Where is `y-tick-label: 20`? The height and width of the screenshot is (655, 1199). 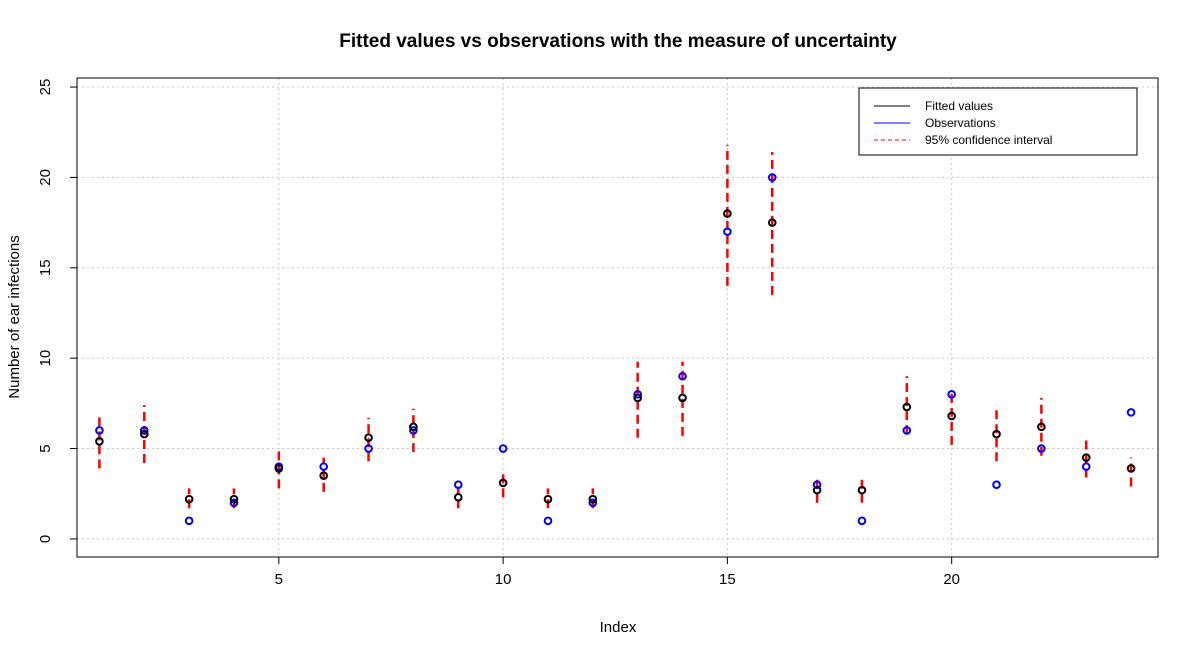 y-tick-label: 20 is located at coordinates (45, 177).